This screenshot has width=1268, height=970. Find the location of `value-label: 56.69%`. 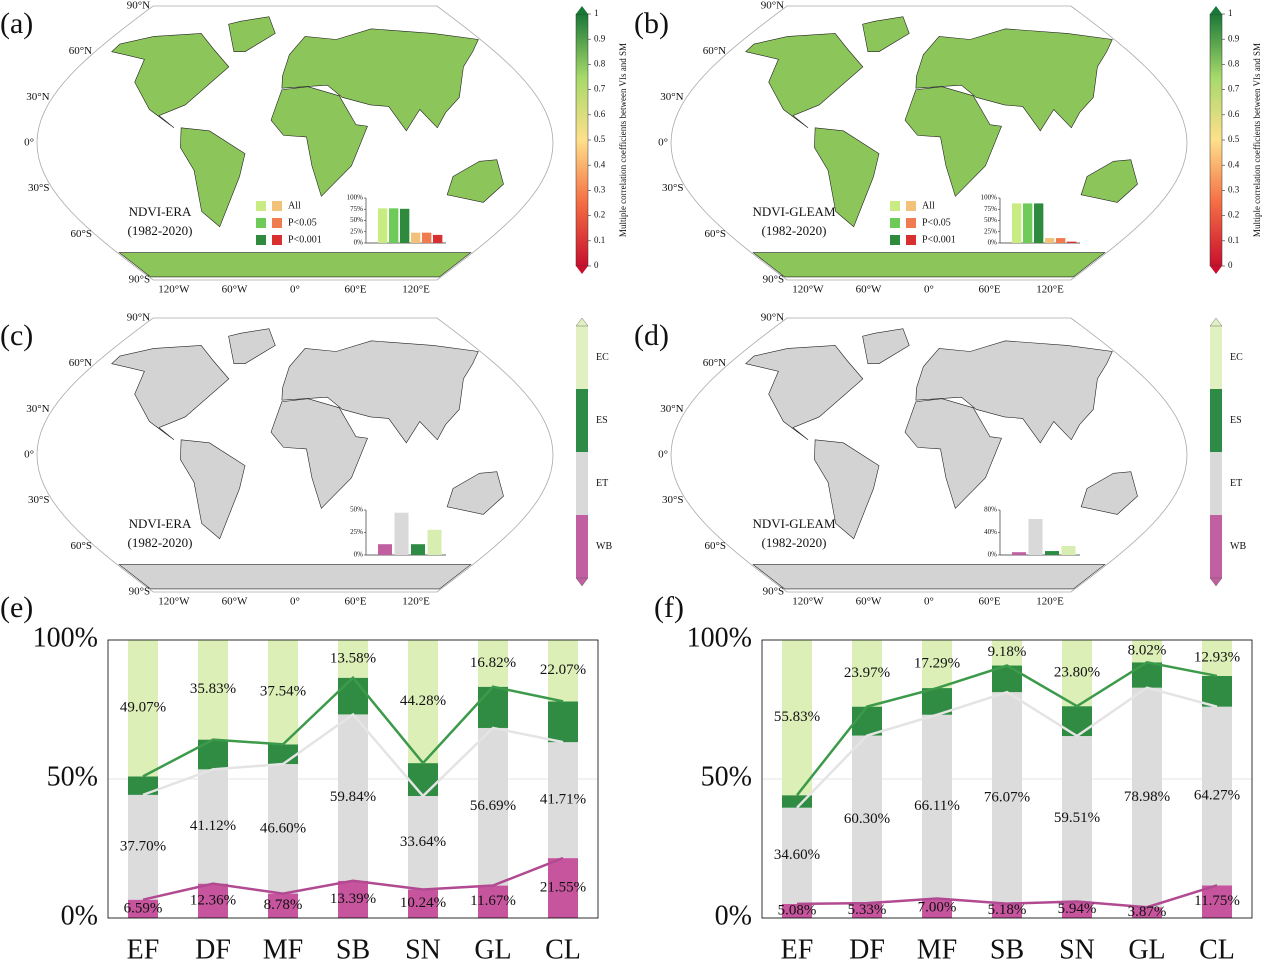

value-label: 56.69% is located at coordinates (493, 806).